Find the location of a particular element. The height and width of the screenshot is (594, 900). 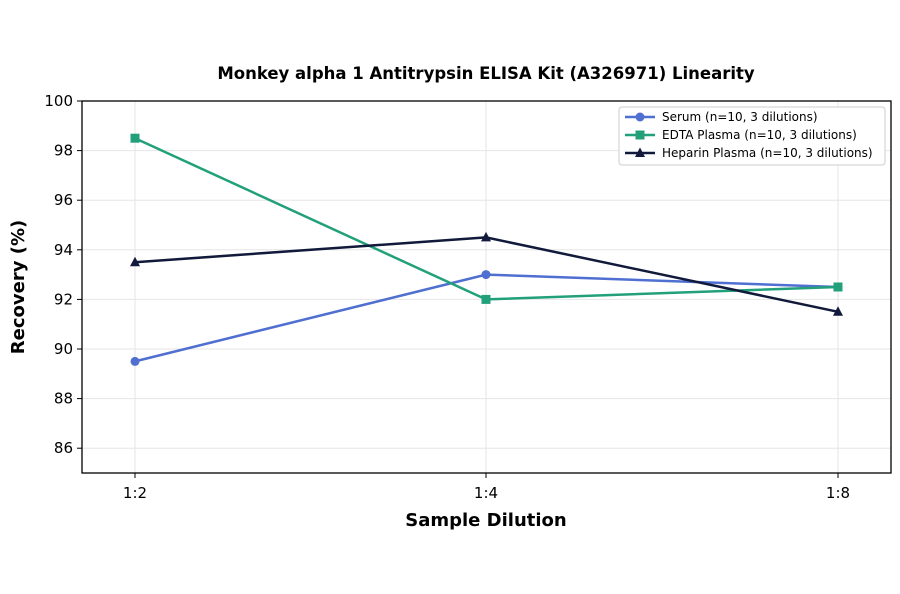

legend-label: Heparin Plasma (n=10, 3 dilutions) is located at coordinates (767, 153).